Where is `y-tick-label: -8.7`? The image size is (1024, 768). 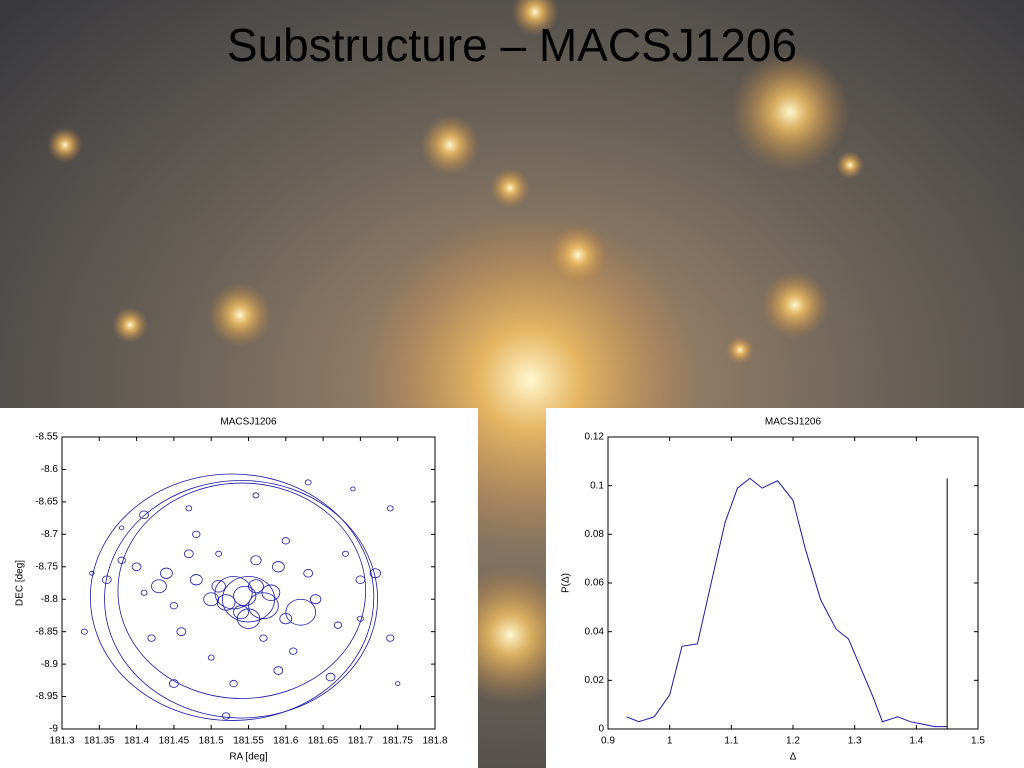
y-tick-label: -8.7 is located at coordinates (50, 534).